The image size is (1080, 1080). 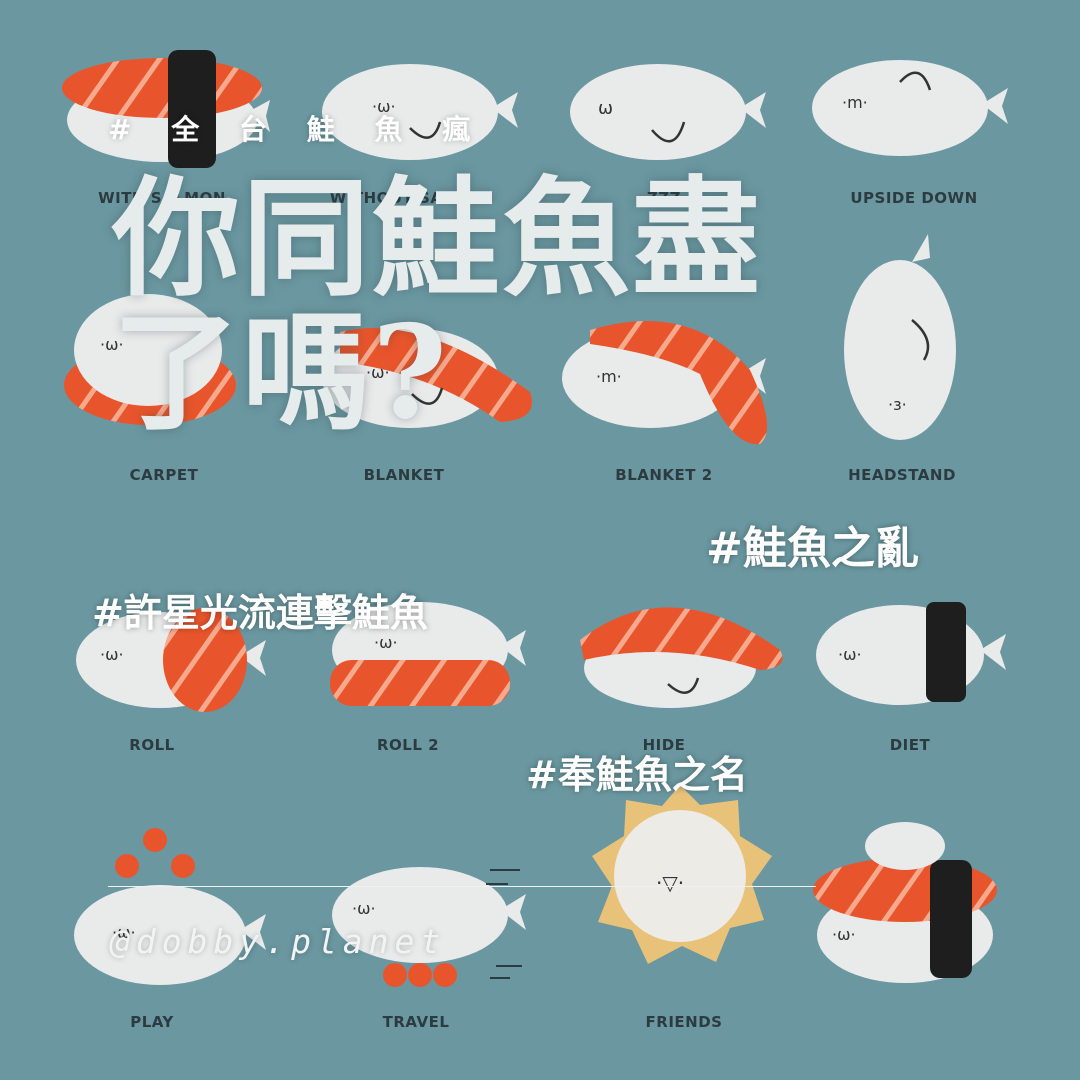 I want to click on grid-label-roll-2: ROLL 2, so click(x=408, y=745).